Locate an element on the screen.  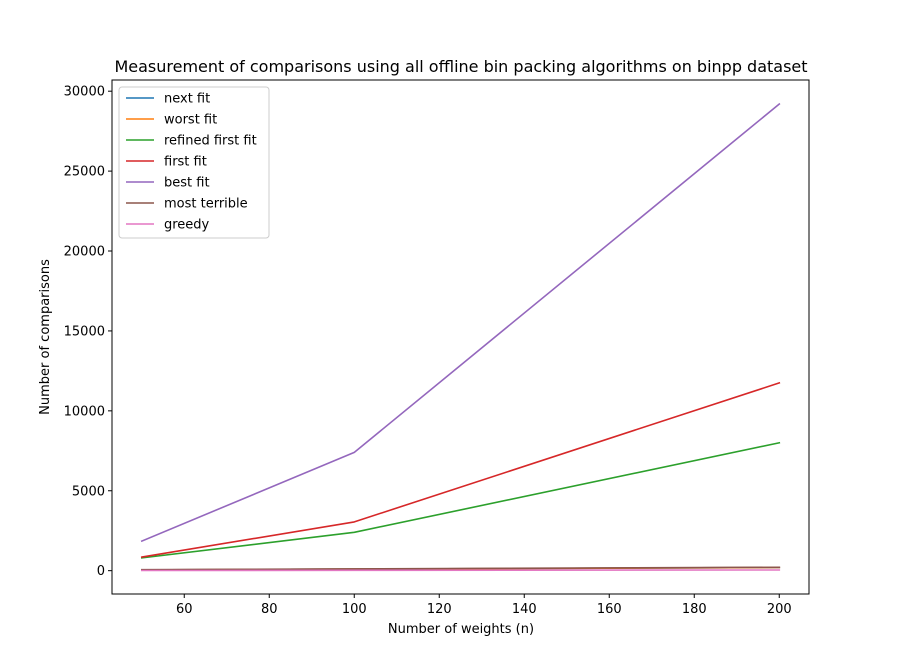
legend-label: first fit is located at coordinates (185, 162).